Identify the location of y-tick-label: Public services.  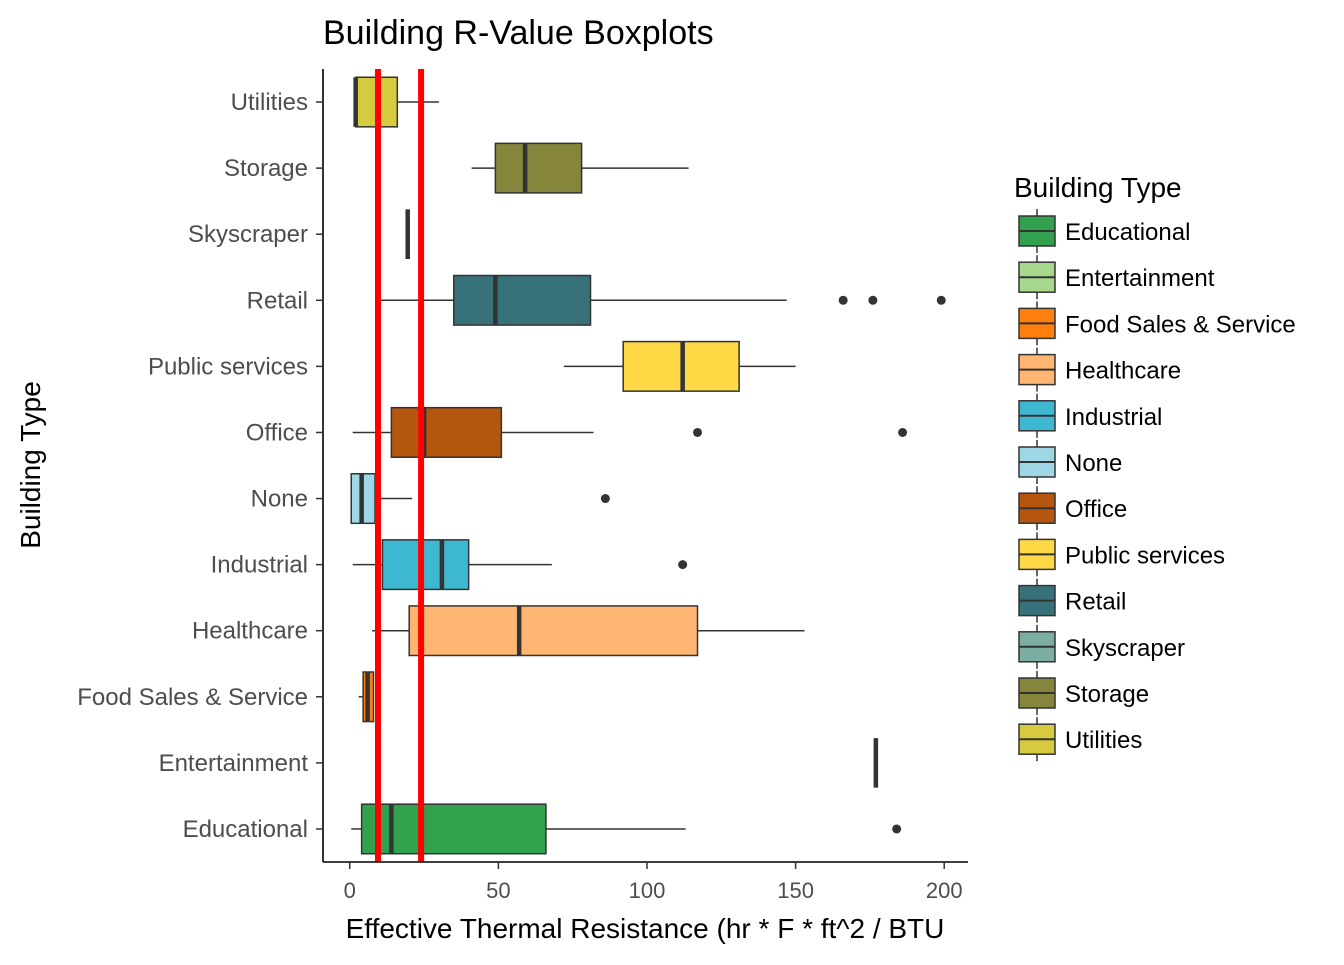
(228, 366).